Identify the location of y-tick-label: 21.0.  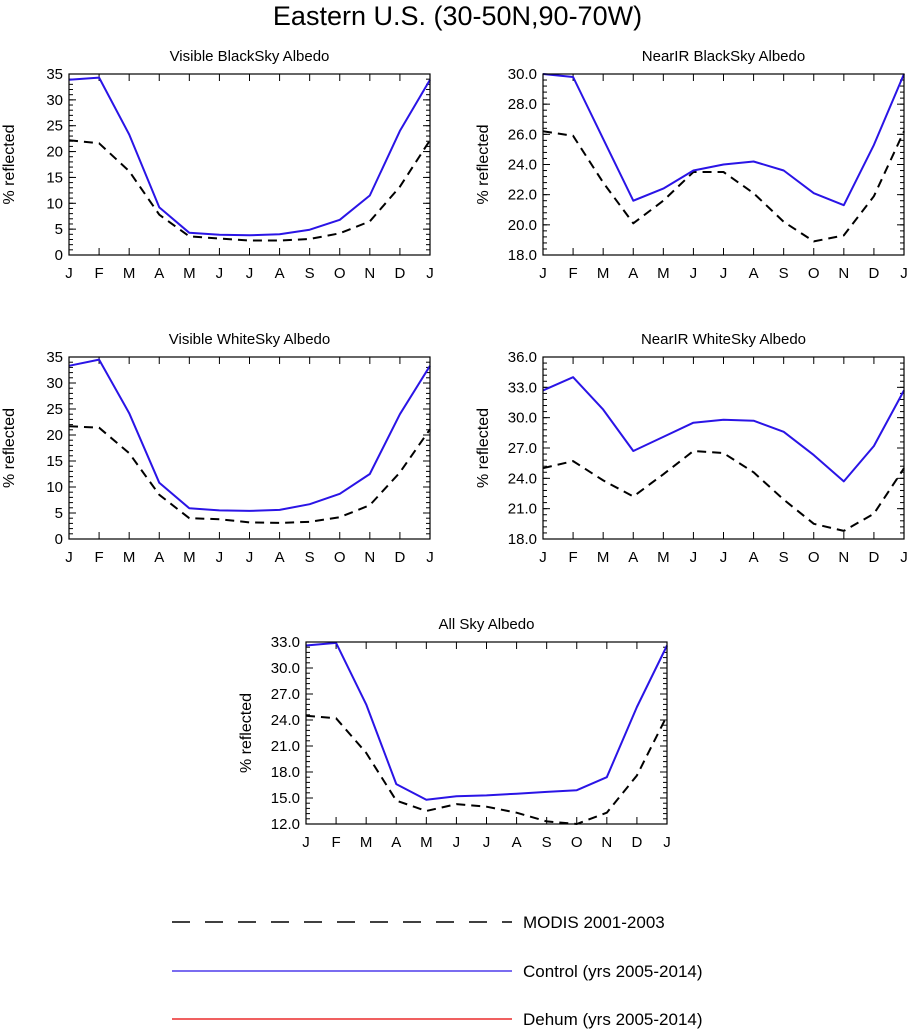
(522, 509).